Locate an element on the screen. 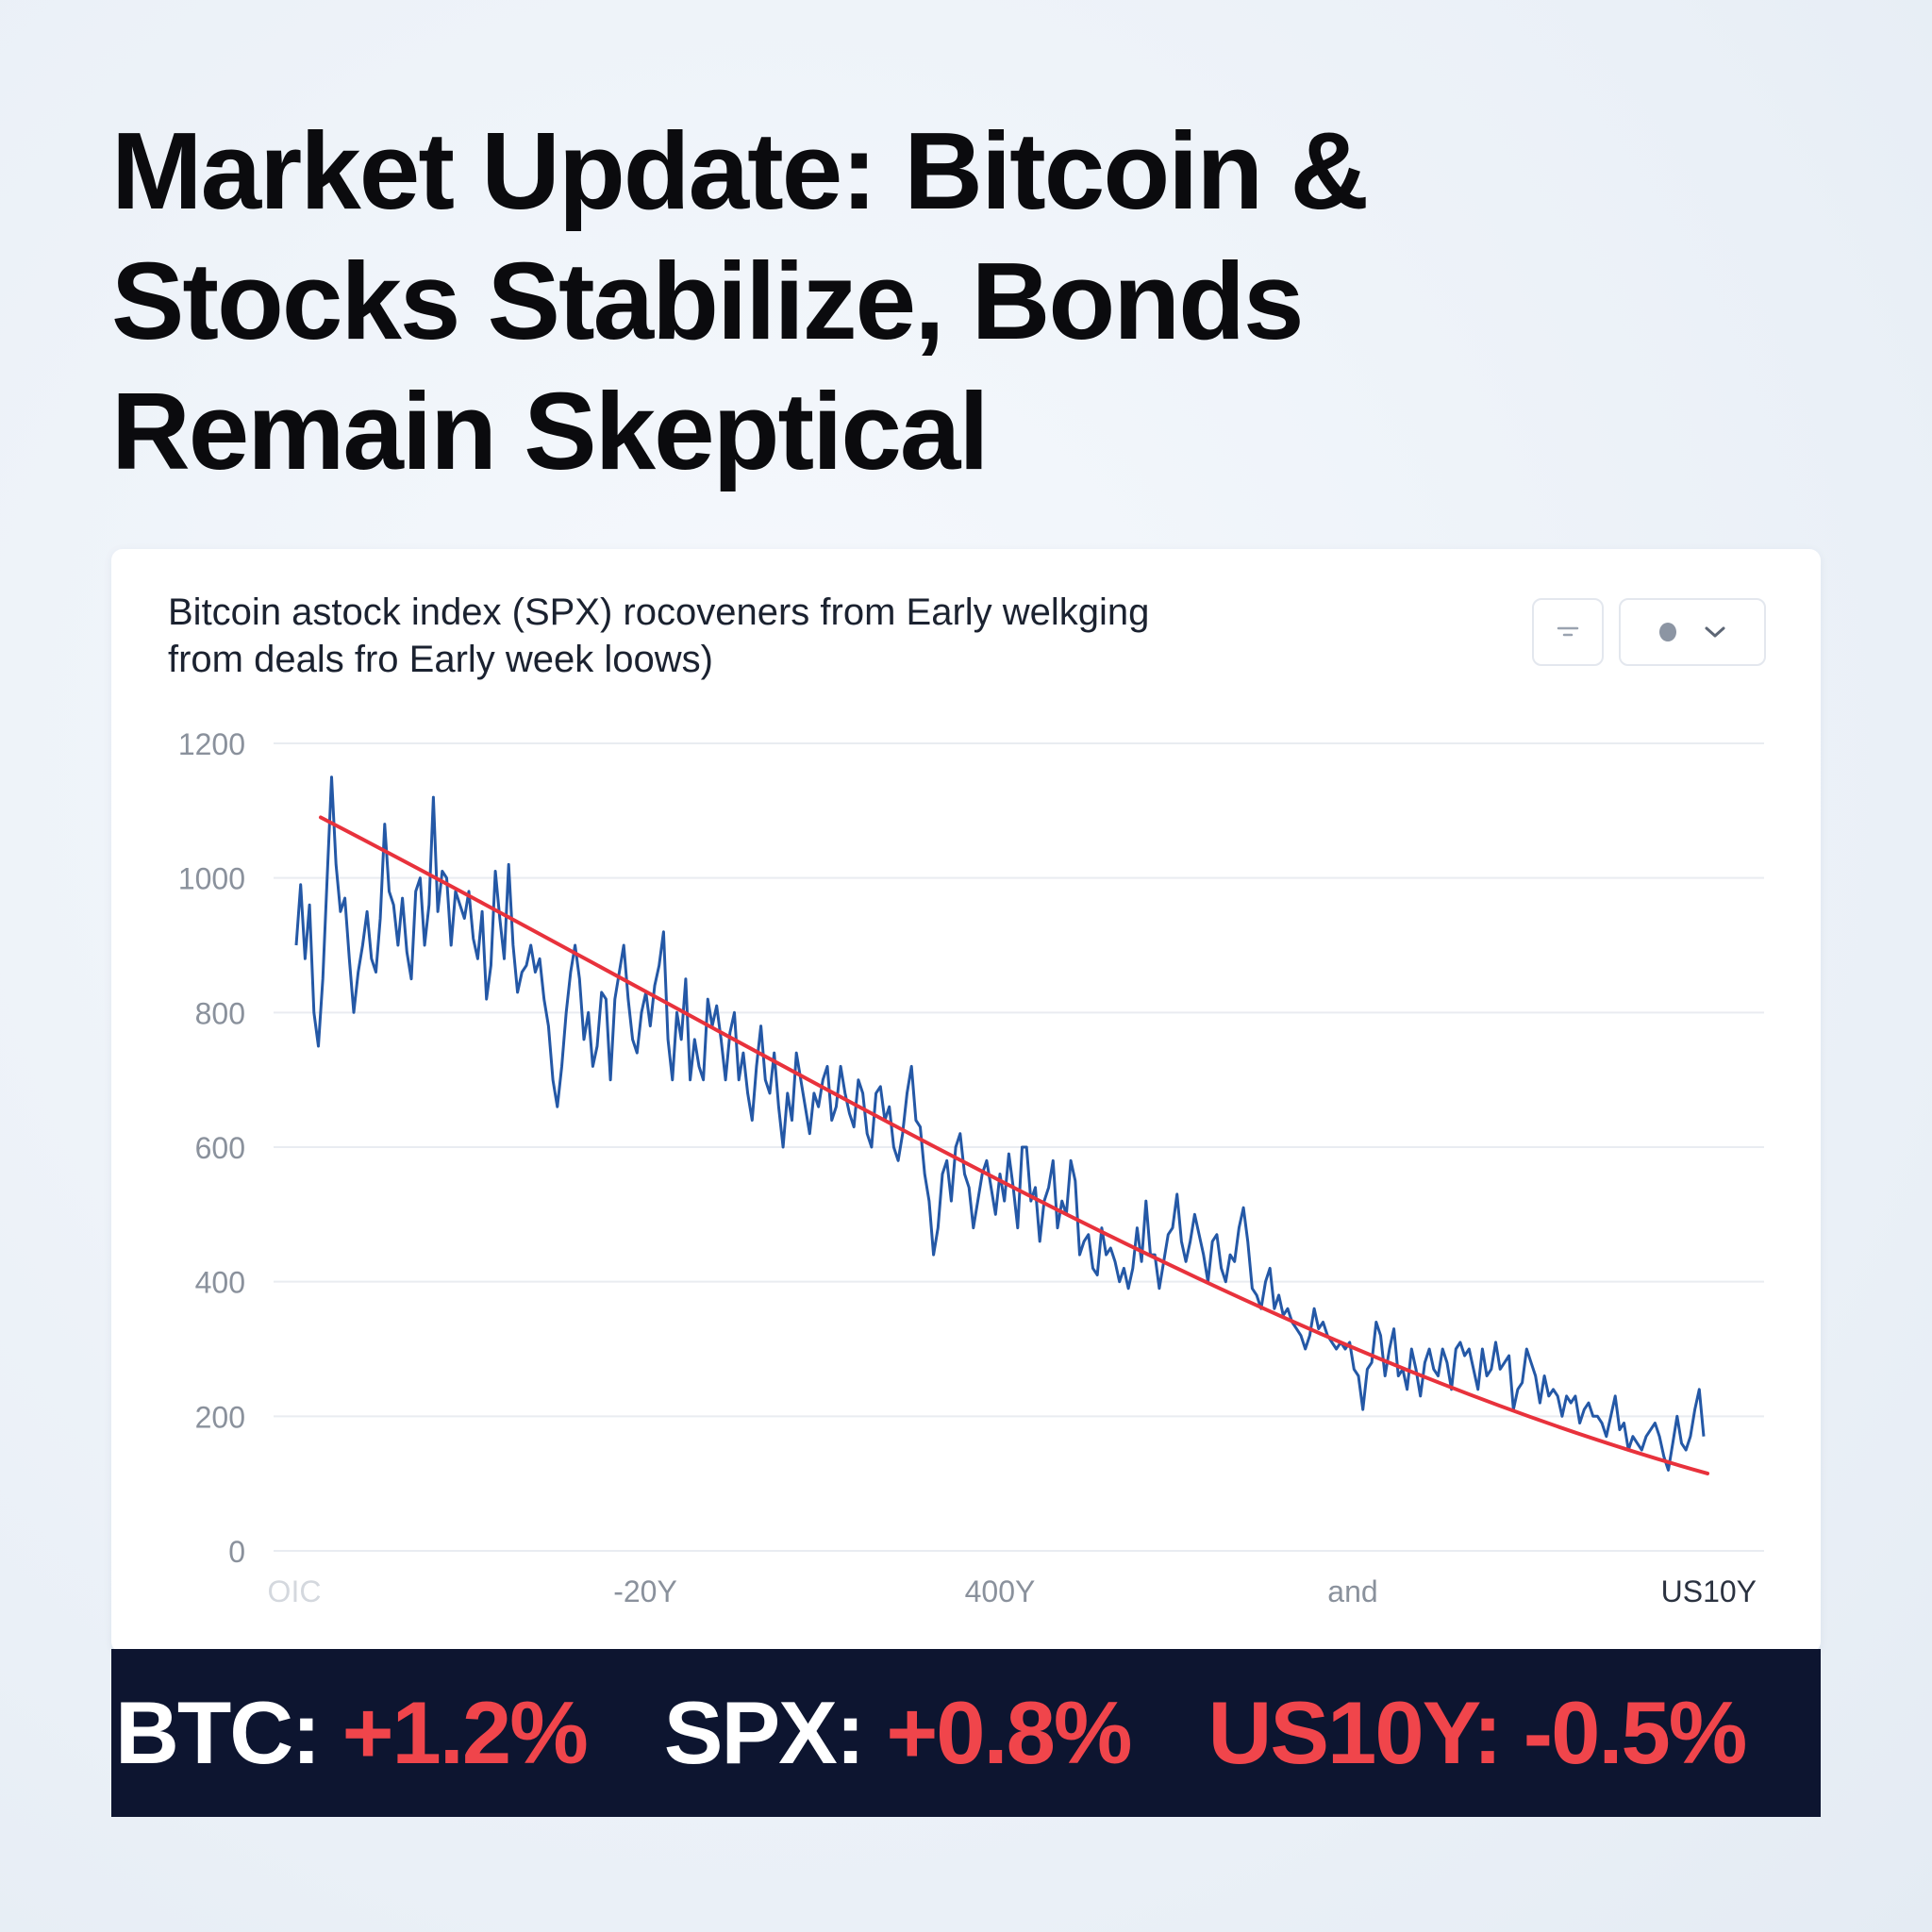 The height and width of the screenshot is (1932, 1932). x-axis-ticks: OIC -20Y 400Y and US10Y is located at coordinates (1013, 1591).